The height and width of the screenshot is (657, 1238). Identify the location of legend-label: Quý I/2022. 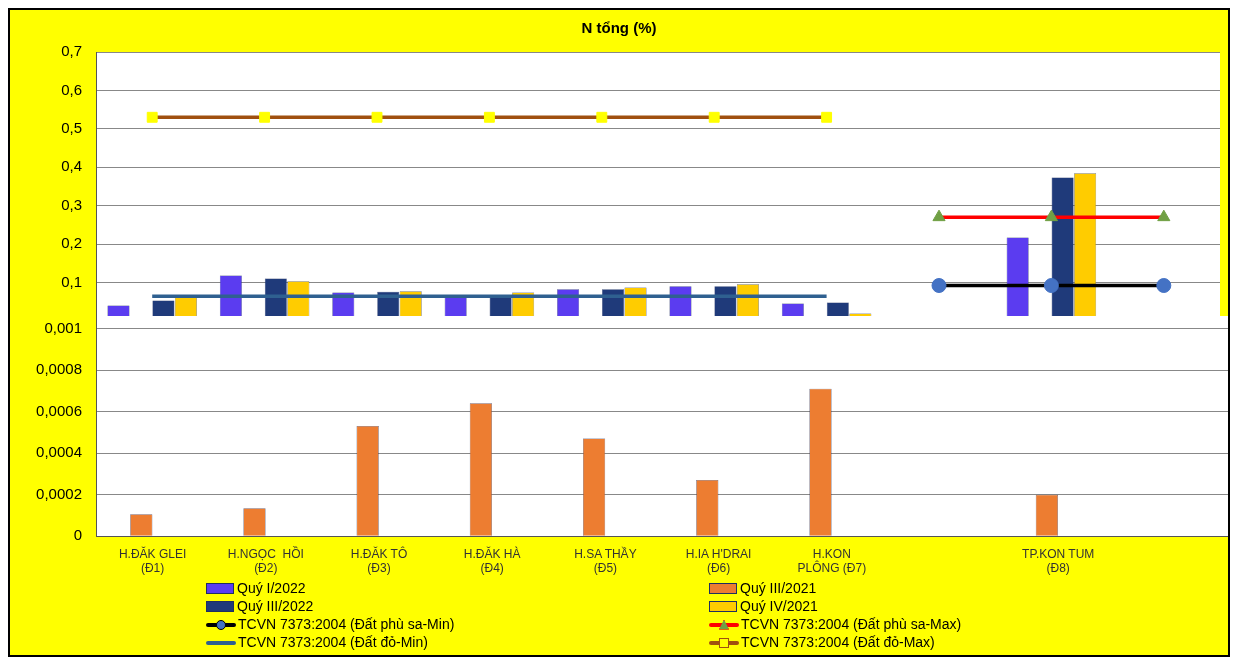
(271, 588).